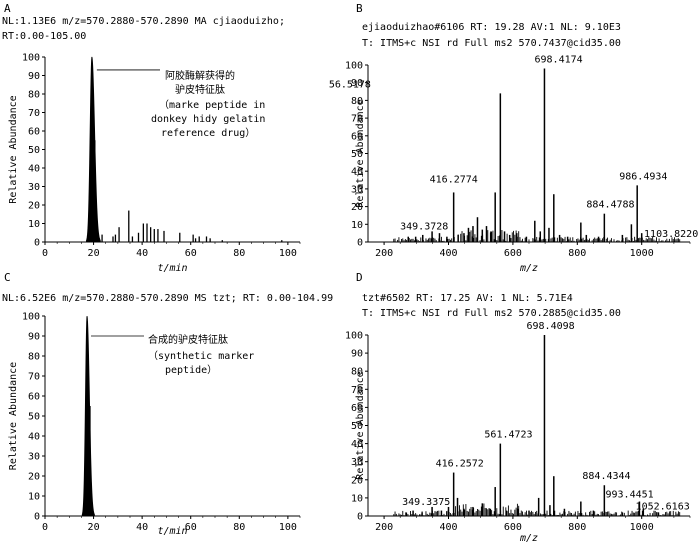 The width and height of the screenshot is (700, 544). What do you see at coordinates (508, 435) in the screenshot?
I see `chart-d-peak-label: 561.4723` at bounding box center [508, 435].